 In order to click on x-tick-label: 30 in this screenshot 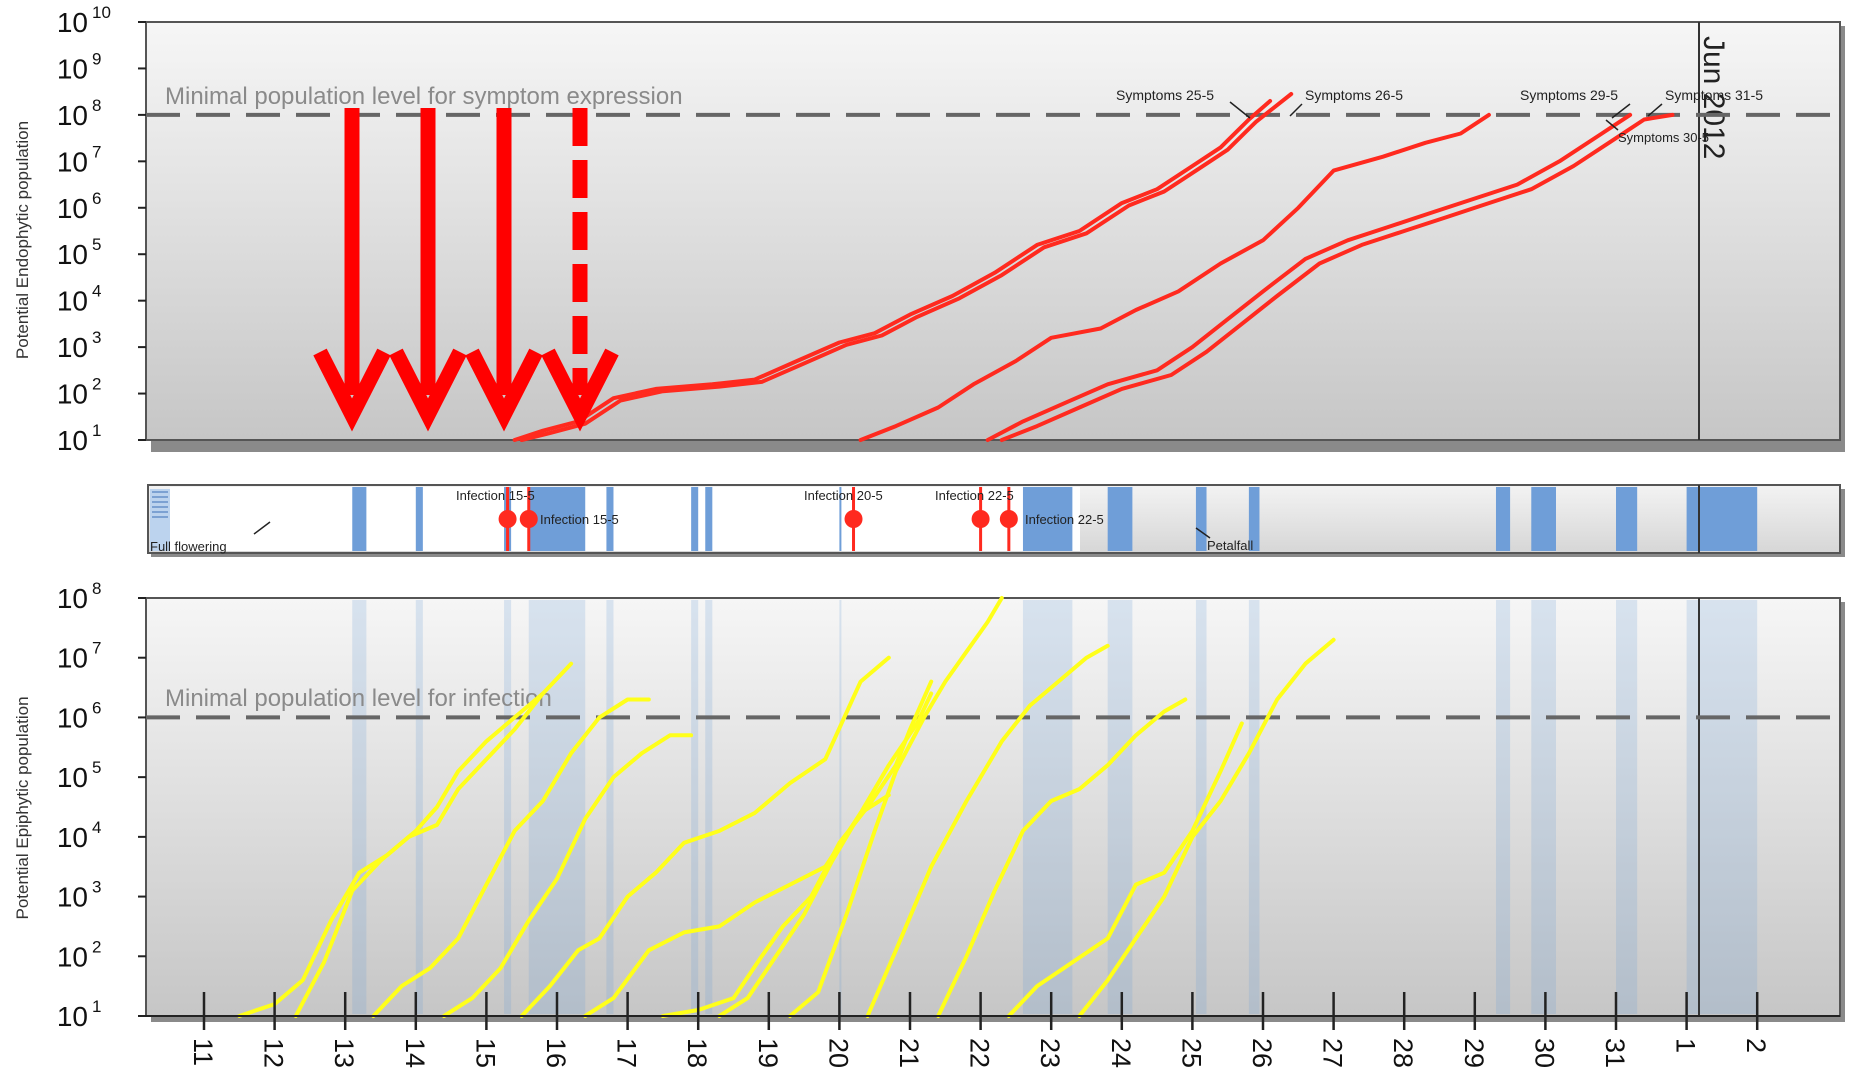, I will do `click(1544, 1053)`.